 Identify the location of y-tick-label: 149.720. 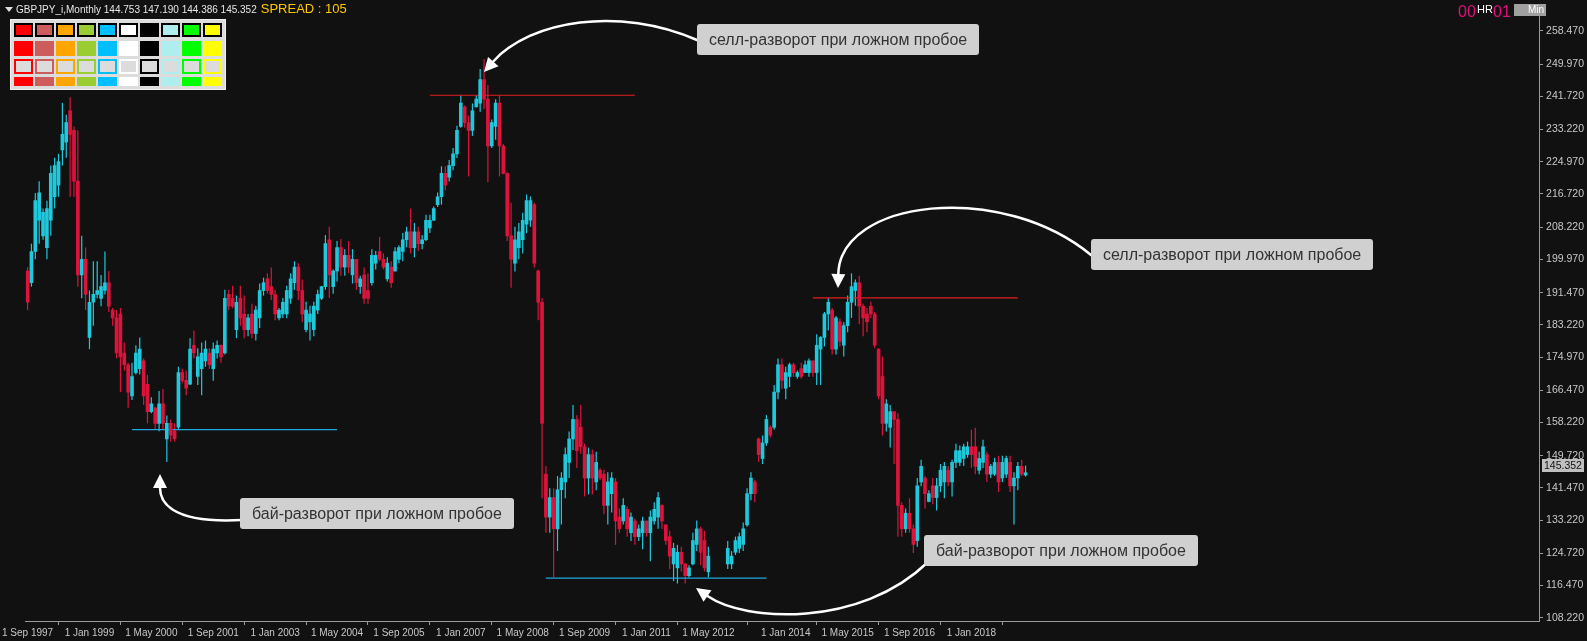
(1565, 454).